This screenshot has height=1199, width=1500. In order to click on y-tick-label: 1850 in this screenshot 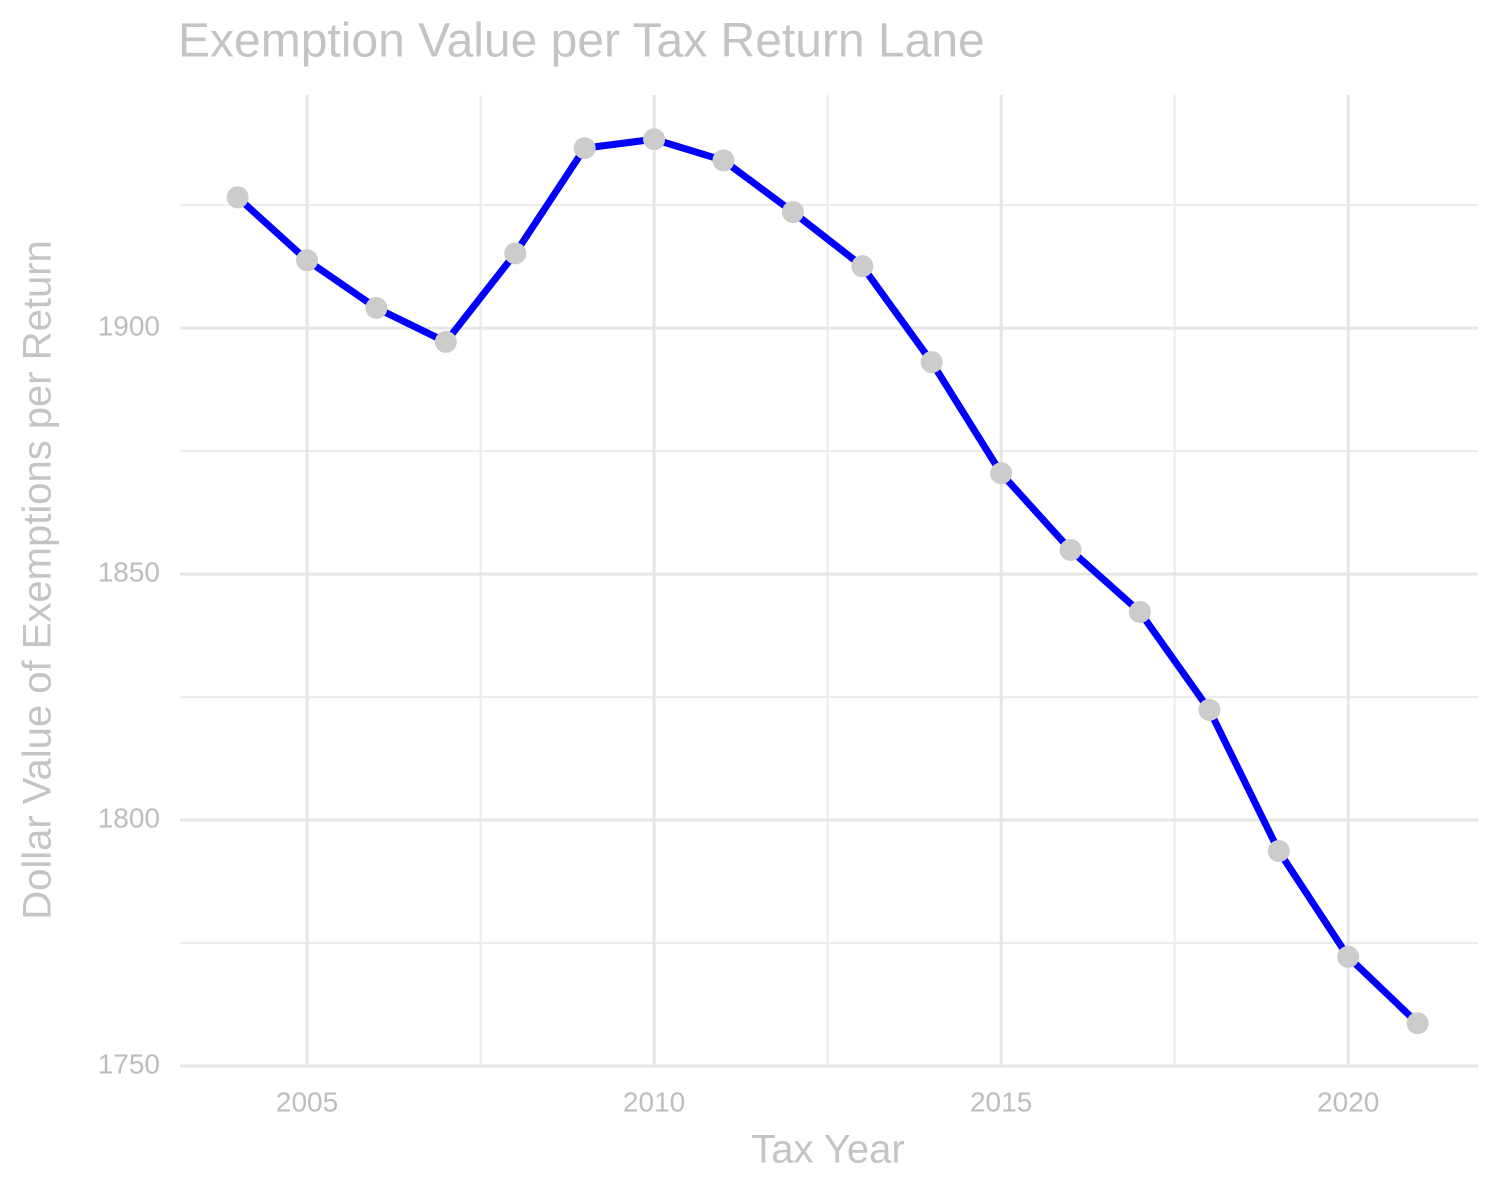, I will do `click(129, 571)`.